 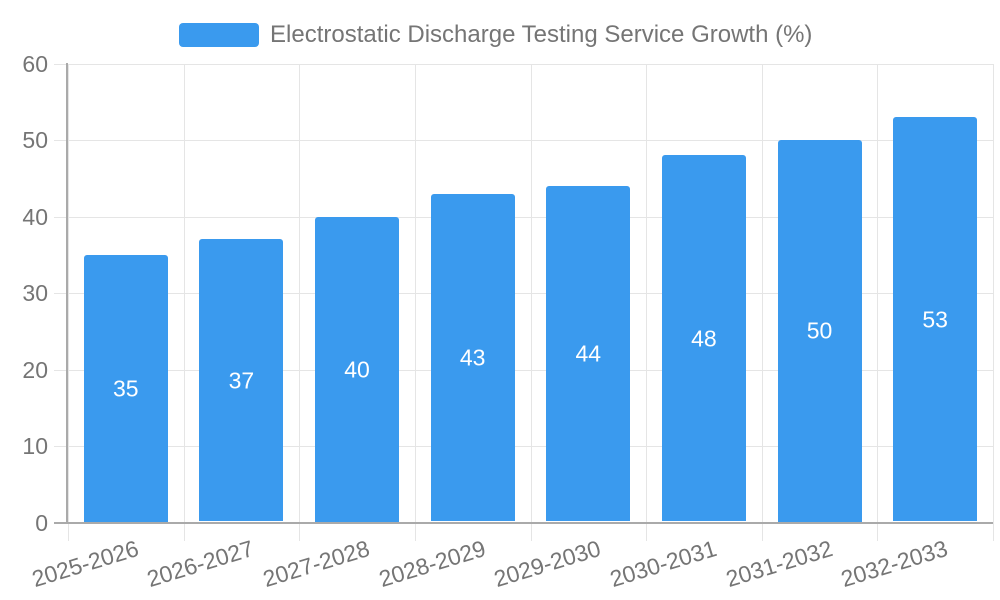 I want to click on bar-value-label: 35, so click(x=126, y=388).